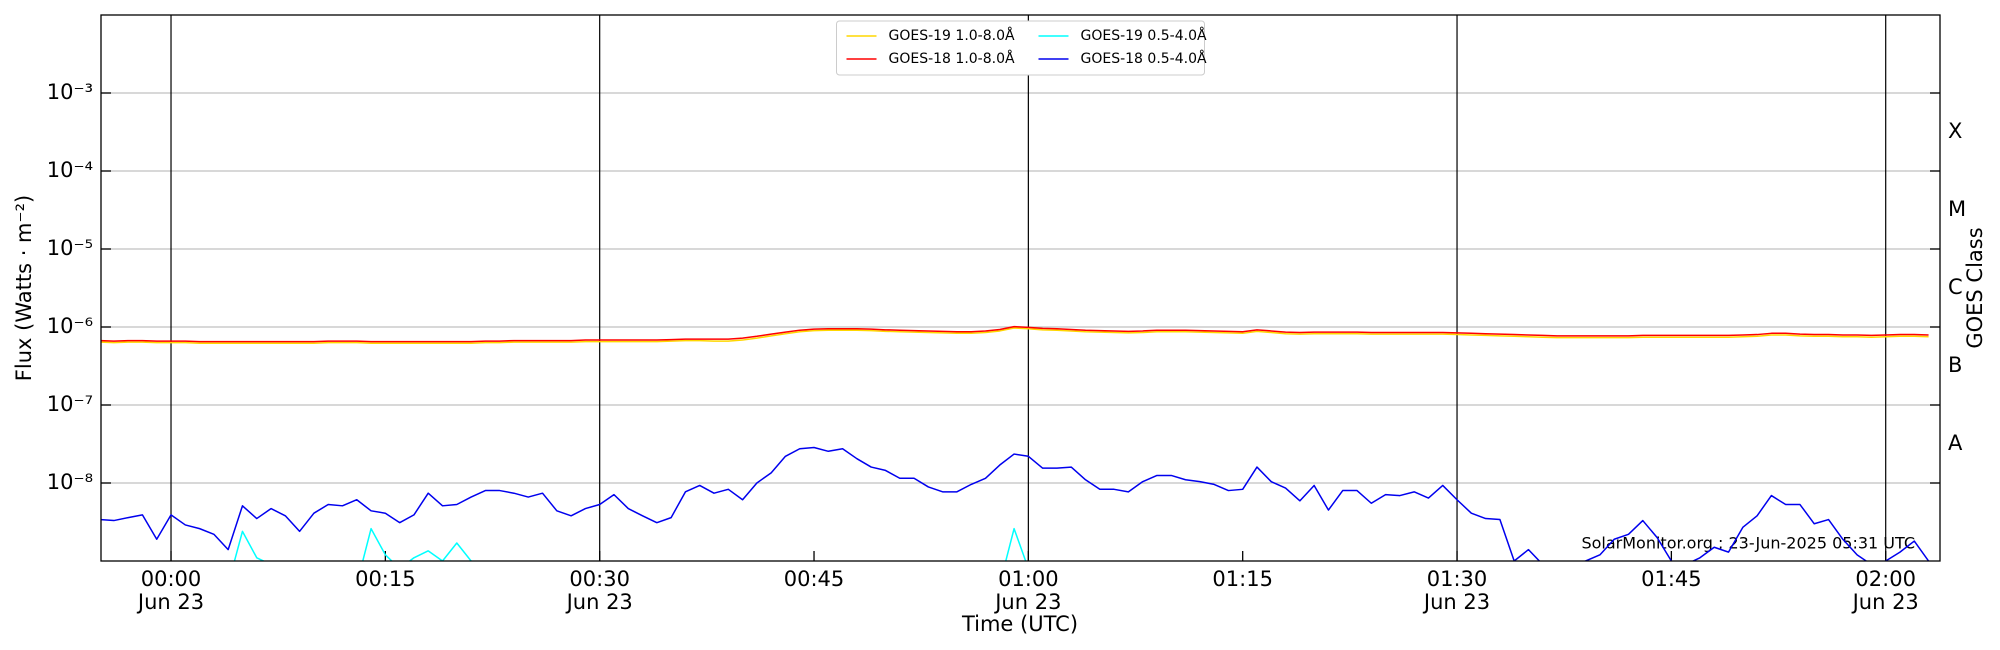 Image resolution: width=2000 pixels, height=650 pixels. What do you see at coordinates (1955, 131) in the screenshot?
I see `class-label: X` at bounding box center [1955, 131].